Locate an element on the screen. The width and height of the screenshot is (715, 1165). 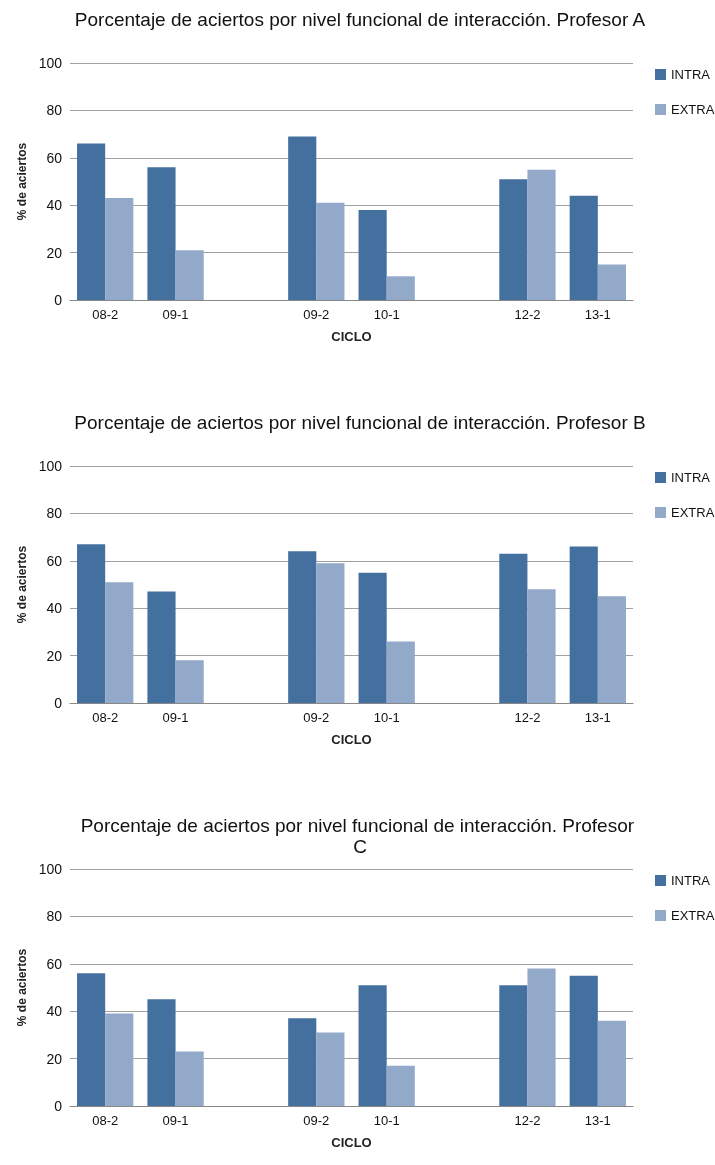
chart-title: Porcentaje de aciertos por nivel funcional de interacción. Profesor A is located at coordinates (360, 19).